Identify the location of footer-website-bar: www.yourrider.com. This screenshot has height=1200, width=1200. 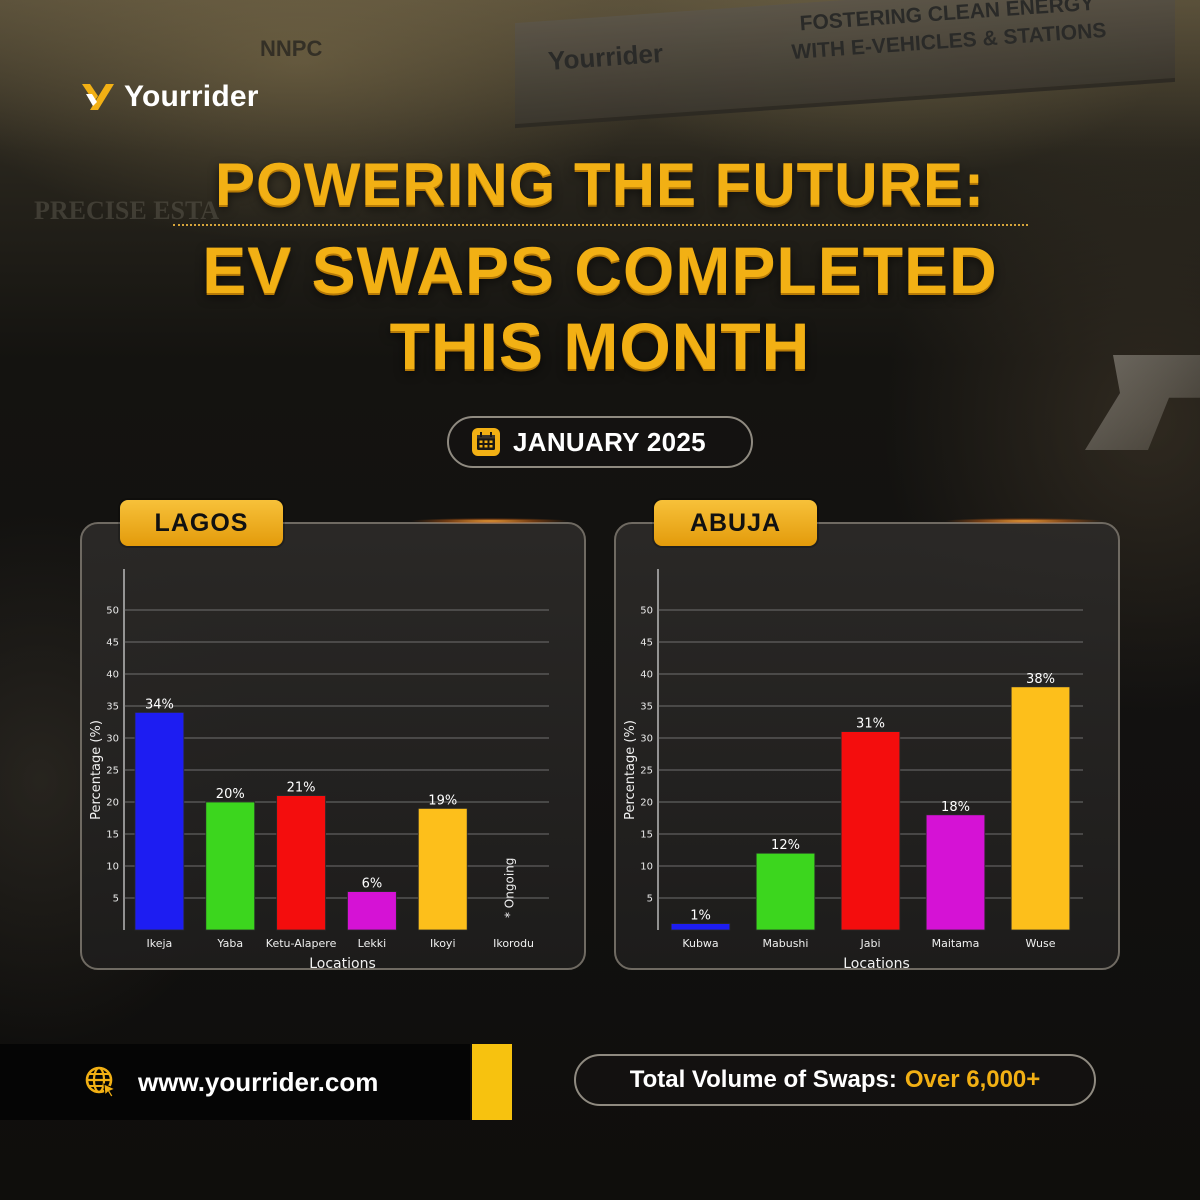
(235, 1082).